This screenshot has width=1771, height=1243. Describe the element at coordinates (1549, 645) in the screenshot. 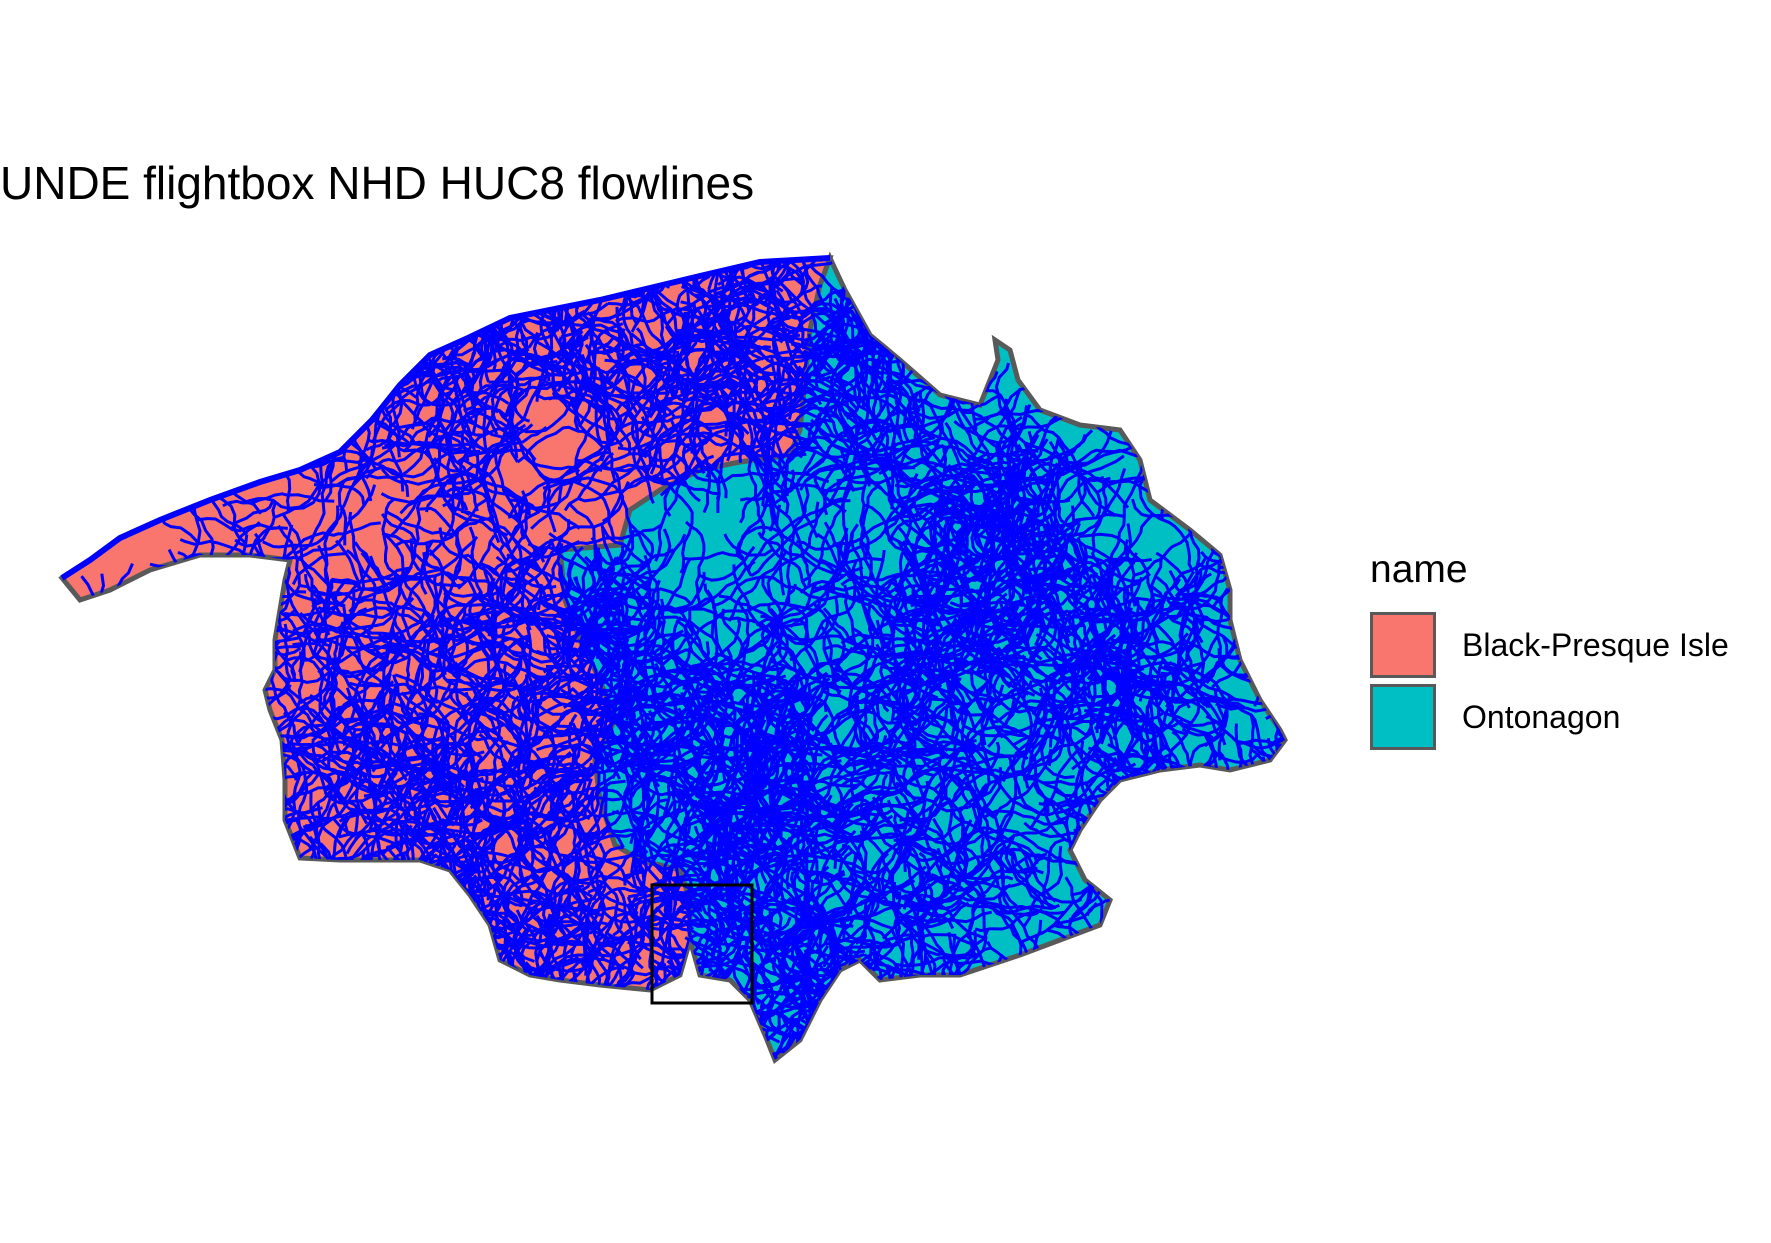

I see `legend-item-black-presque-isle: Black-Presque Isle` at that location.